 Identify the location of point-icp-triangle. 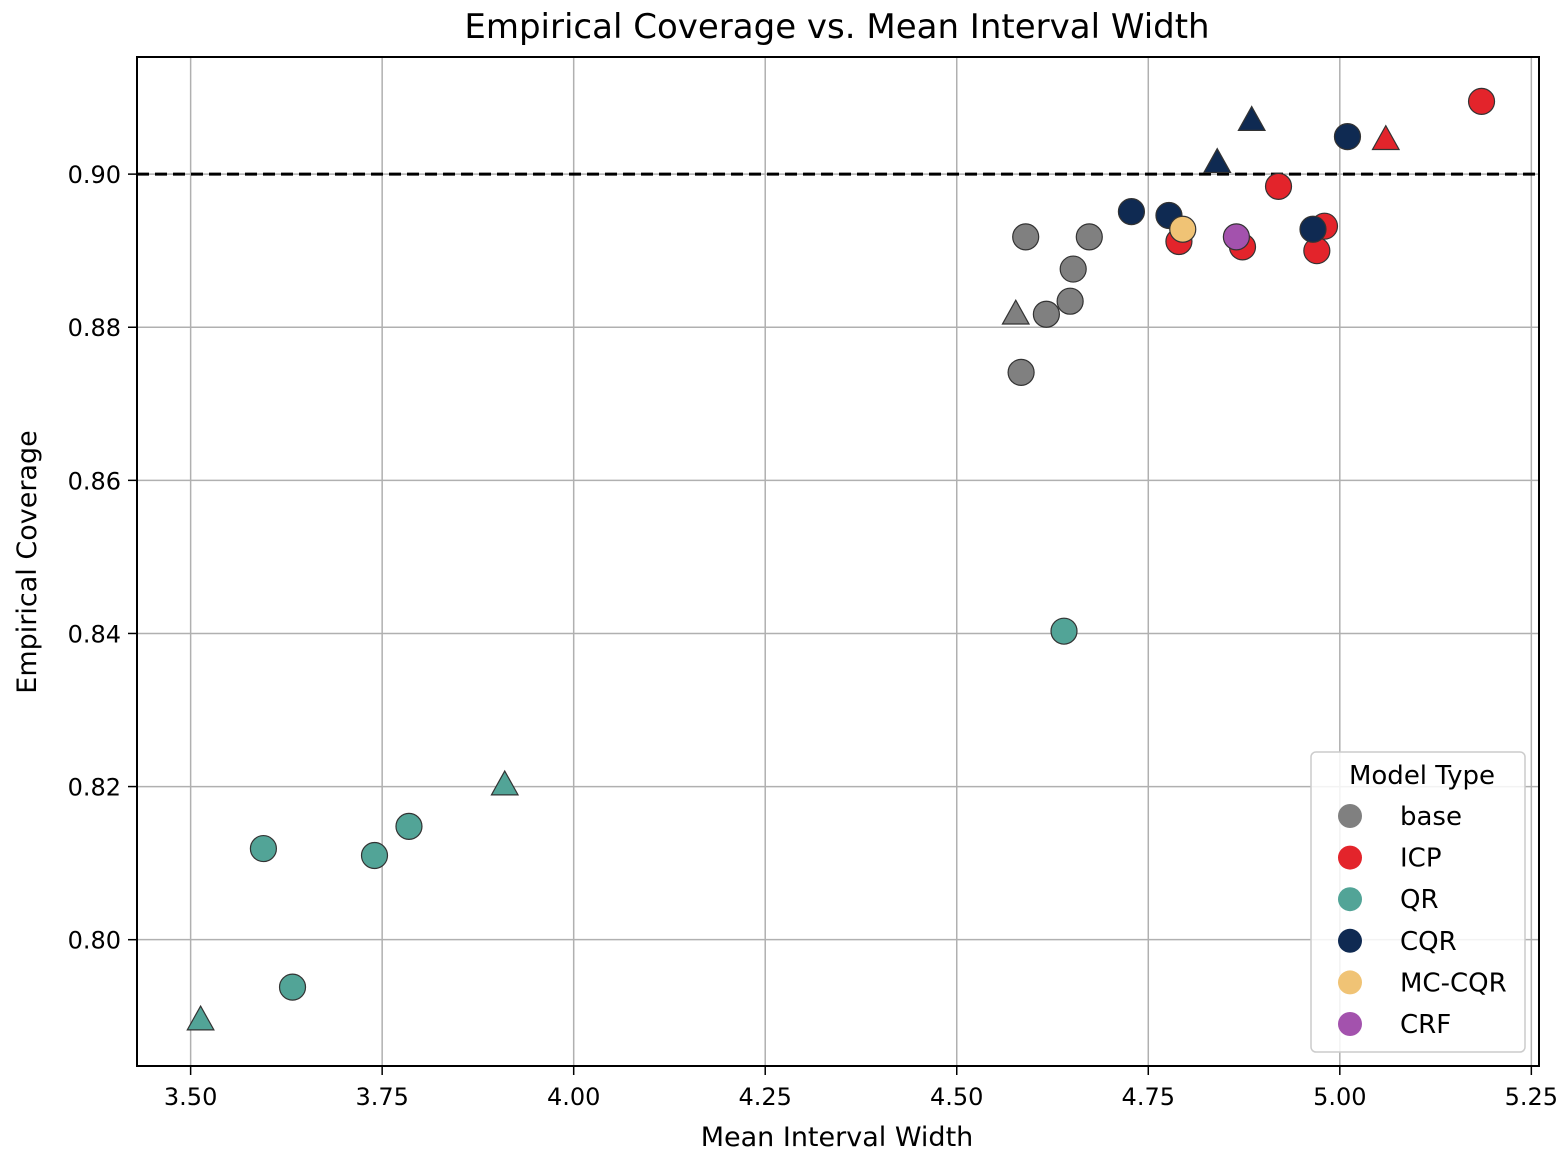
(1386, 137).